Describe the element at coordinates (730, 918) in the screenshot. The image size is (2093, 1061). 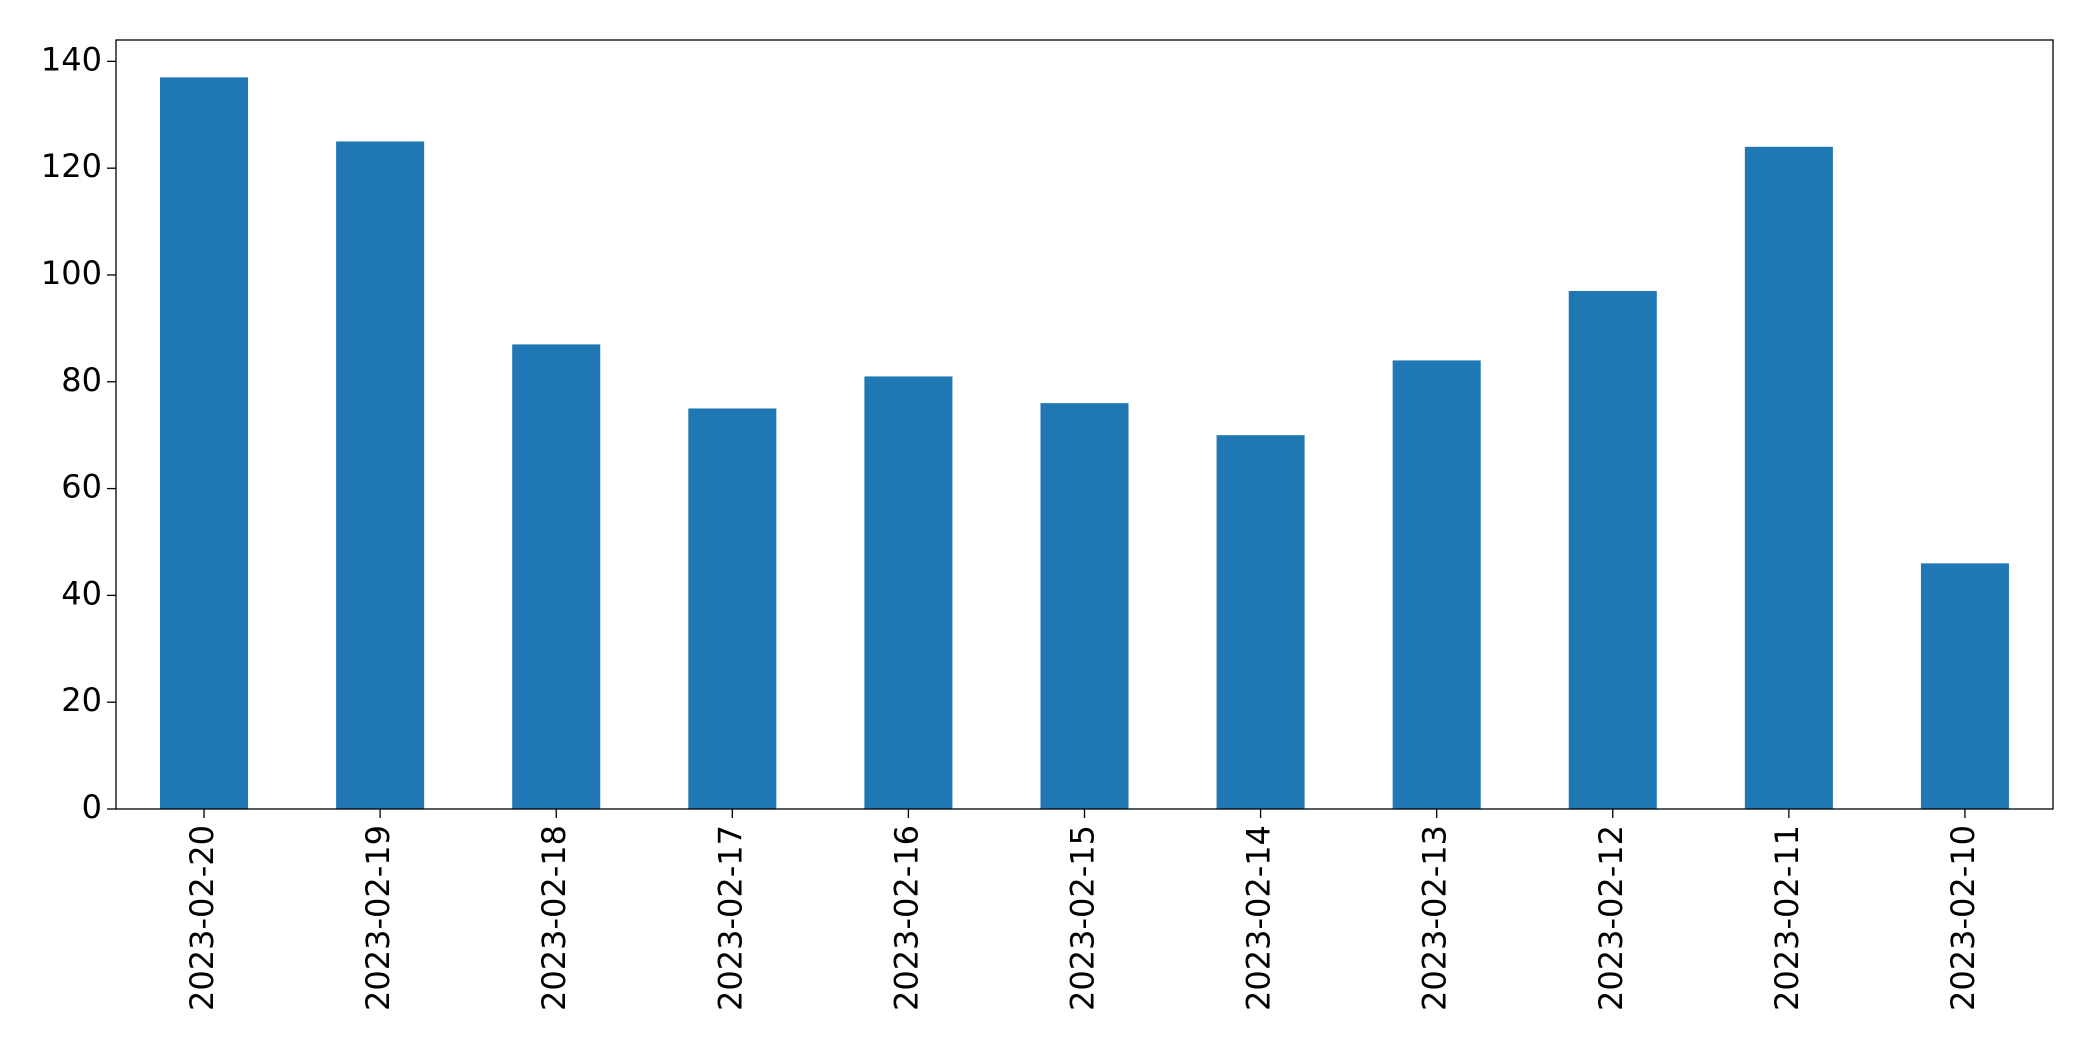
I see `x-tick-label: 2023-02-17` at that location.